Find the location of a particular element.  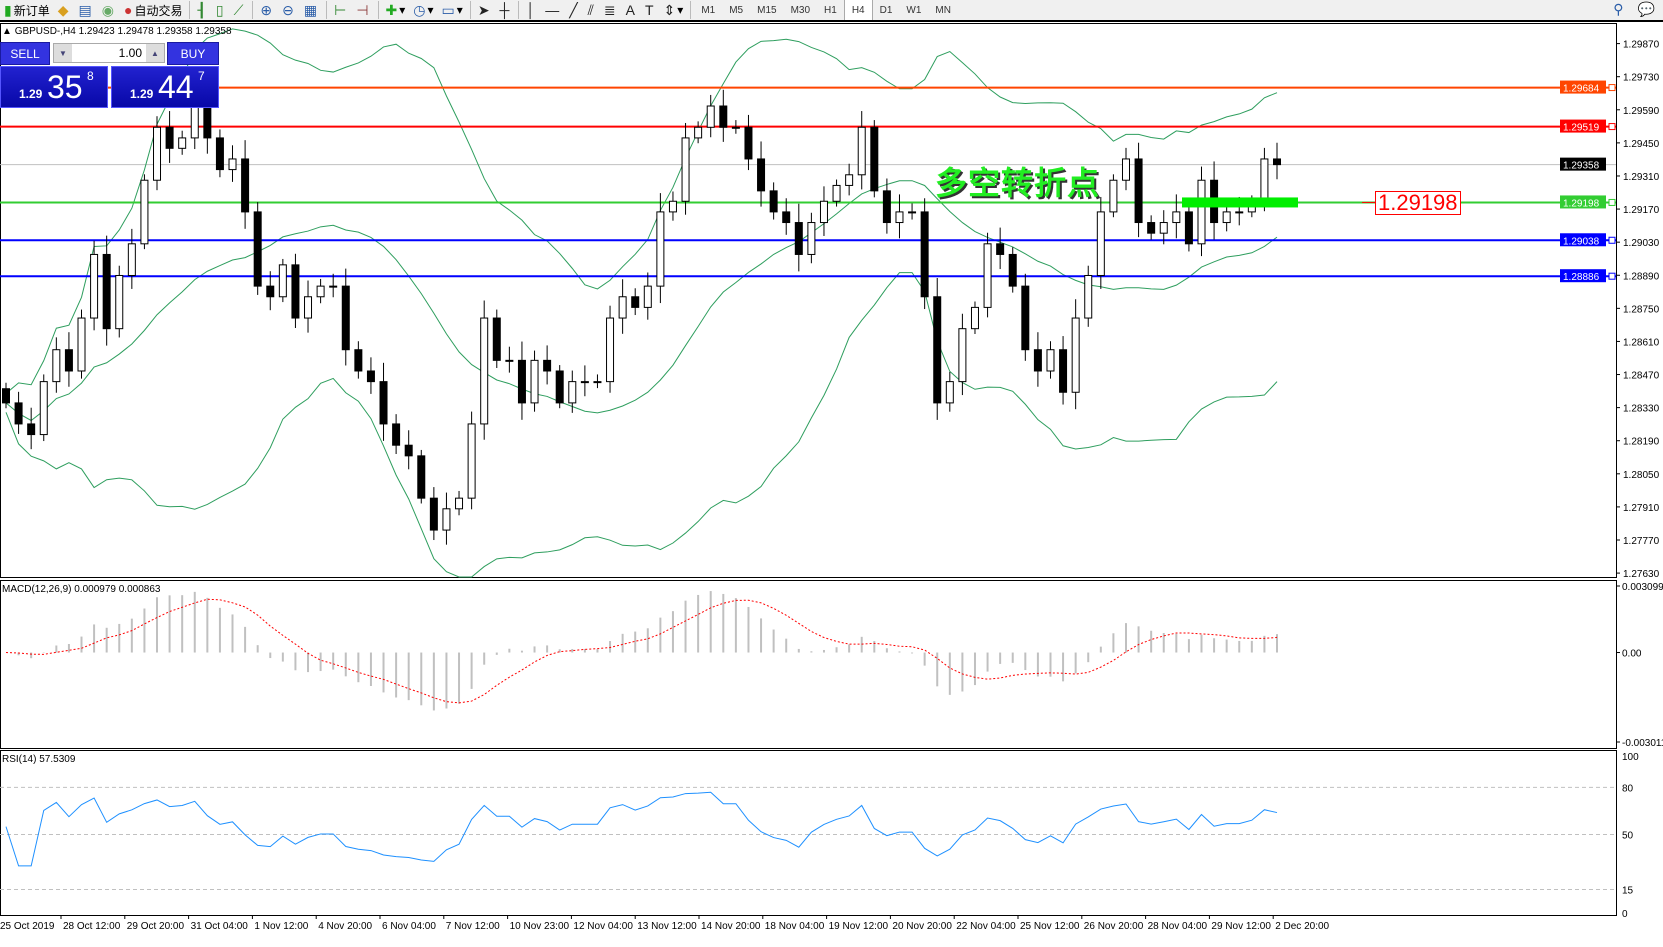

timeframe-m30: M30 is located at coordinates (800, 10).